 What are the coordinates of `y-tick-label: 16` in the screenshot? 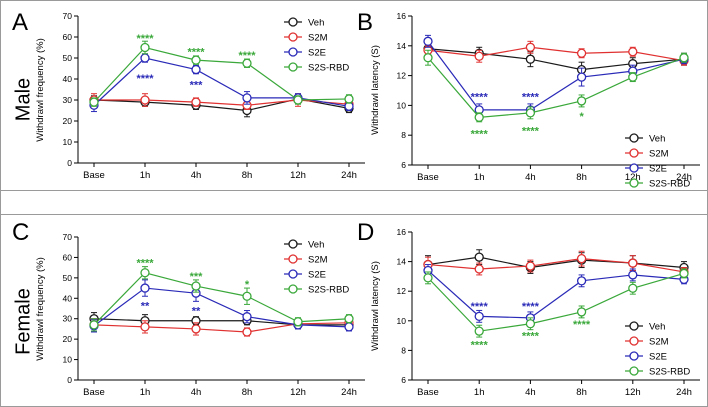 It's located at (402, 16).